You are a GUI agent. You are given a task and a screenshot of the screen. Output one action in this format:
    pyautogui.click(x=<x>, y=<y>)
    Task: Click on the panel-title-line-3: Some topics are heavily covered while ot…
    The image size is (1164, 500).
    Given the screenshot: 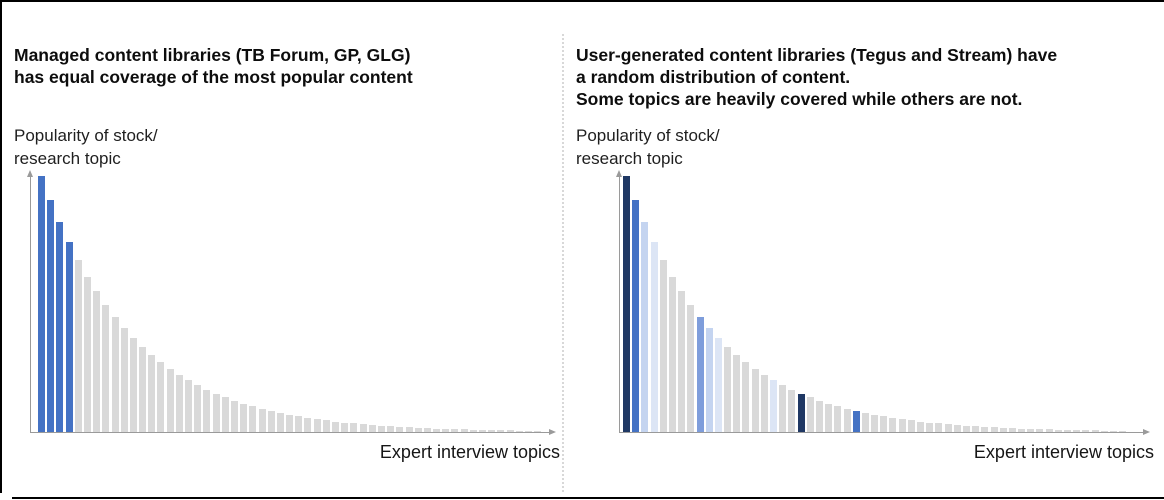 What is the action you would take?
    pyautogui.click(x=799, y=99)
    